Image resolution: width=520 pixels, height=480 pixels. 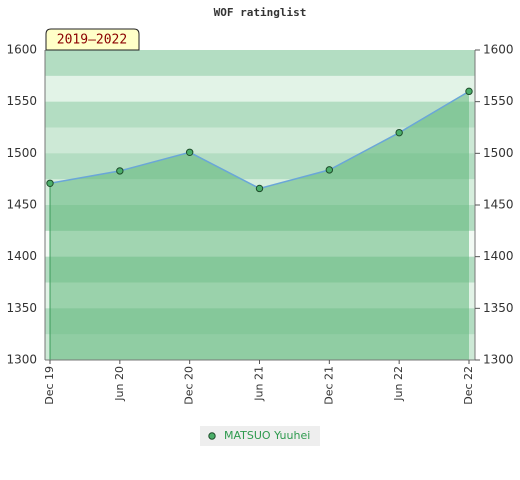 I want to click on chart-title: WOF ratinglist, so click(x=260, y=12).